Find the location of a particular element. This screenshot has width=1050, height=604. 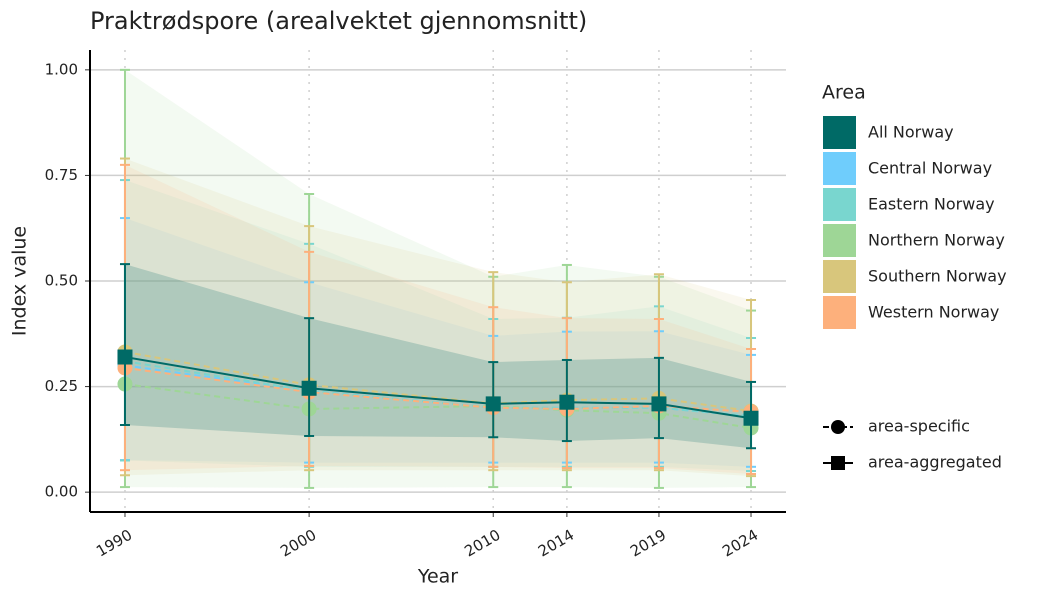

legend-title: Area is located at coordinates (844, 93).